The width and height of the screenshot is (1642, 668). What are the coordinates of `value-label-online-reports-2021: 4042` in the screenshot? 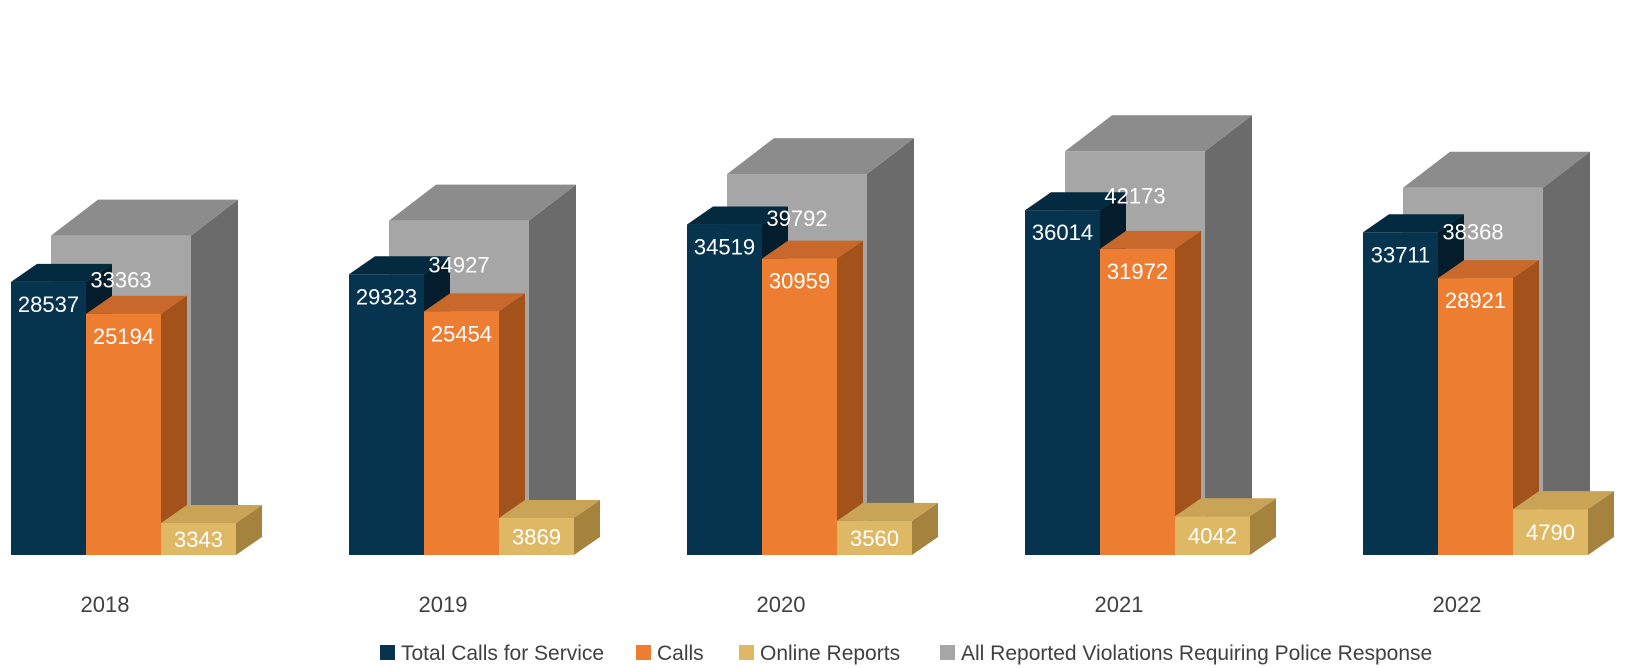 It's located at (1212, 536).